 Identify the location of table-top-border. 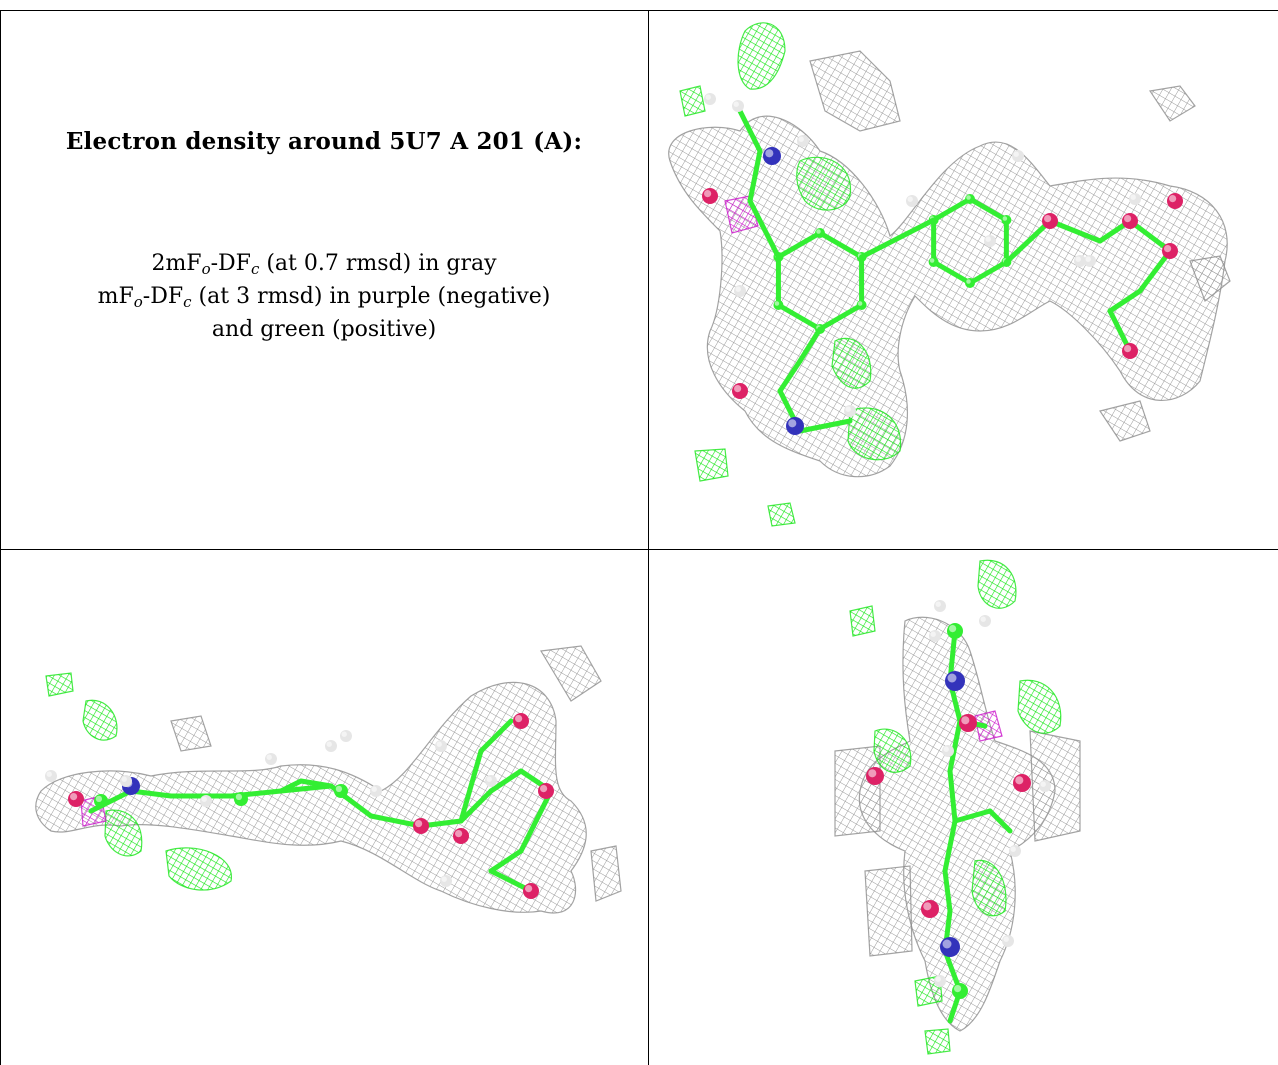
(639, 10).